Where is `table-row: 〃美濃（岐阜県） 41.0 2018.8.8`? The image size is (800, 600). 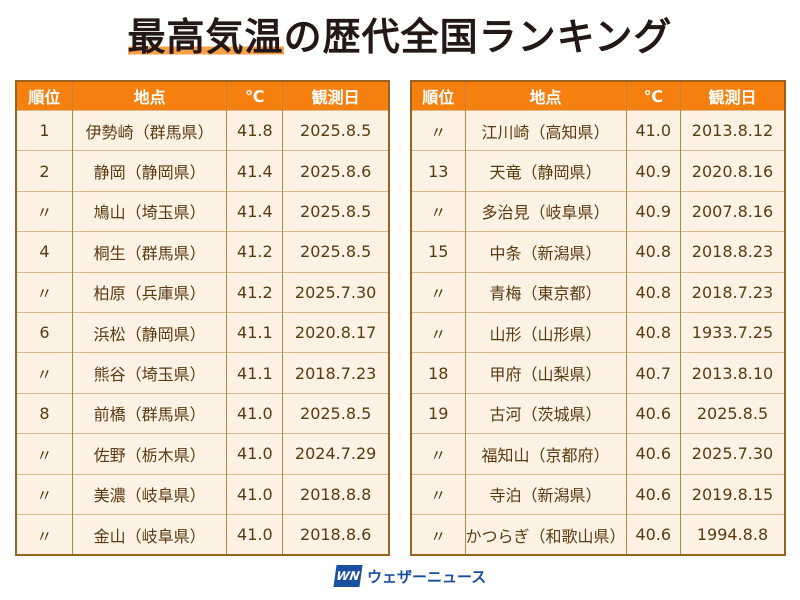 table-row: 〃美濃（岐阜県） 41.0 2018.8.8 is located at coordinates (202, 494).